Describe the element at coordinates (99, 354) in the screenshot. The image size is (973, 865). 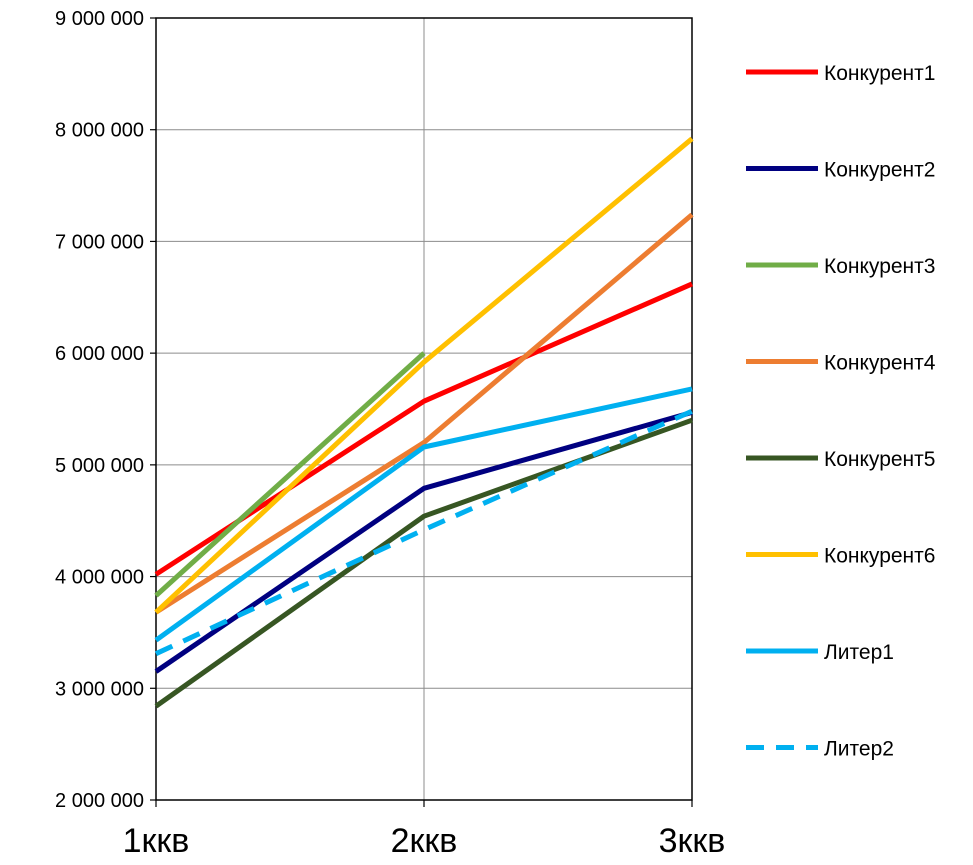
I see `y-tick-label: 6 000 000` at that location.